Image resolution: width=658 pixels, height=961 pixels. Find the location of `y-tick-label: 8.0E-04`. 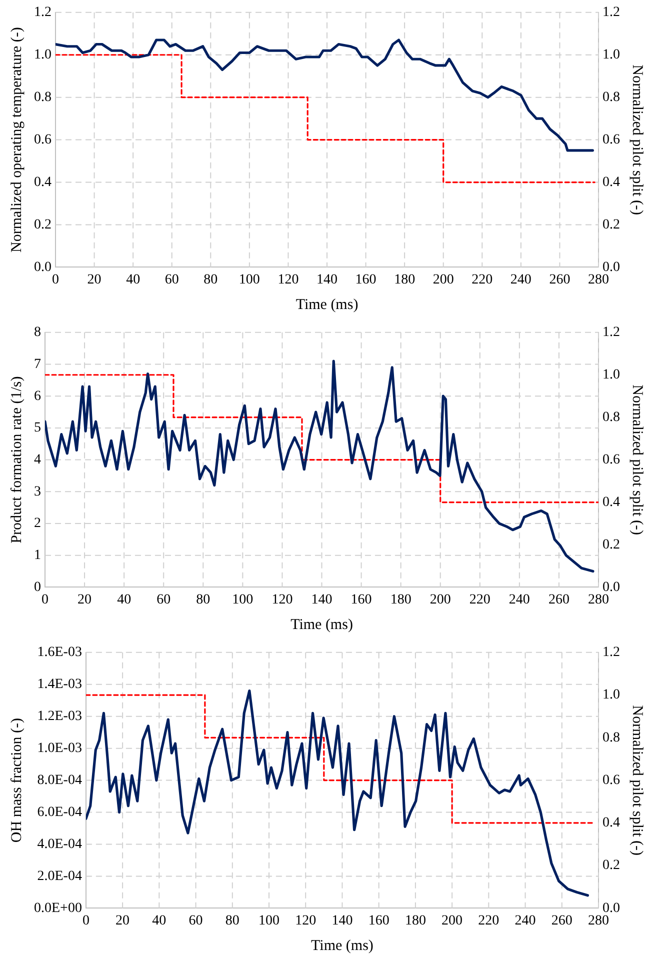

y-tick-label: 8.0E-04 is located at coordinates (59, 780).